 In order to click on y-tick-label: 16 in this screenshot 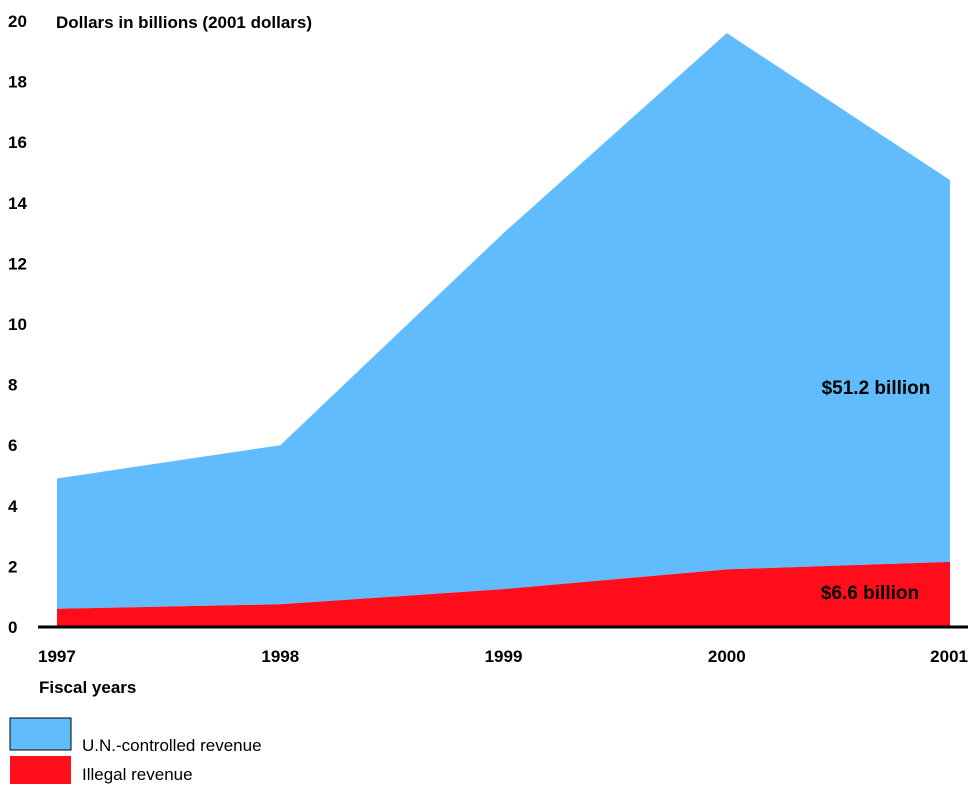, I will do `click(17, 142)`.